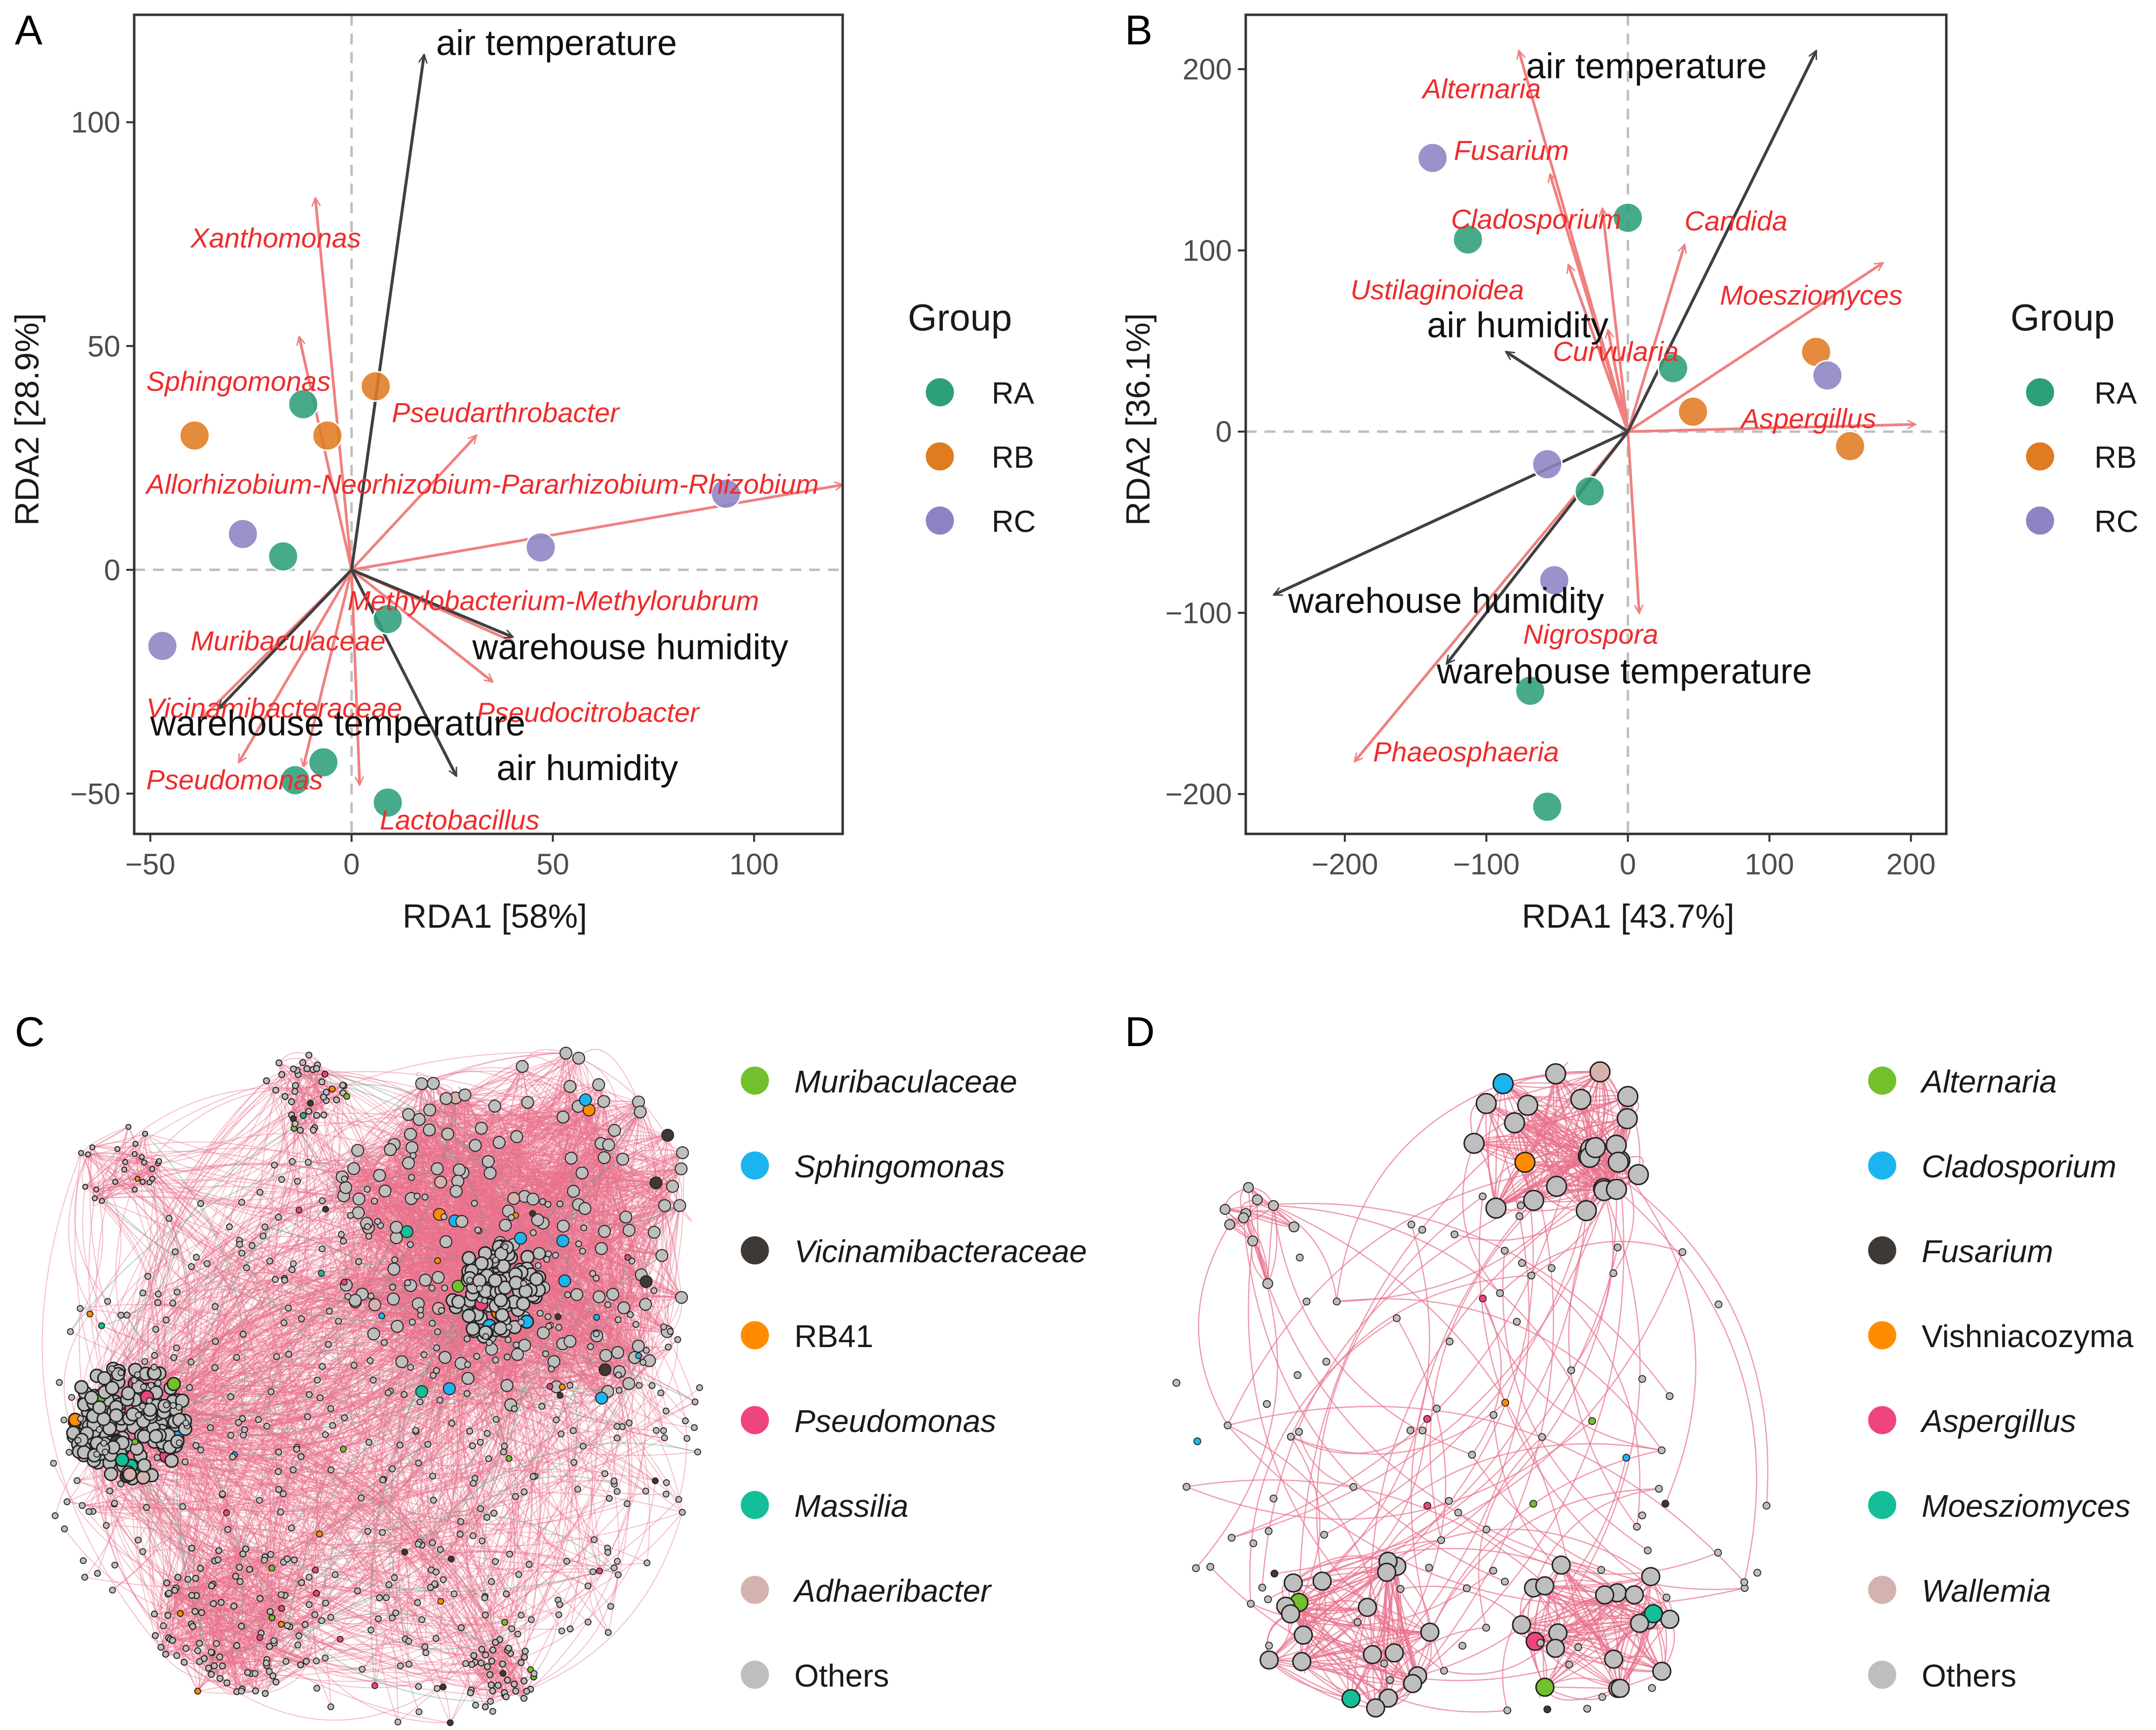 The image size is (2156, 1730). Describe the element at coordinates (1207, 69) in the screenshot. I see `y-tick-label-b: 200` at that location.